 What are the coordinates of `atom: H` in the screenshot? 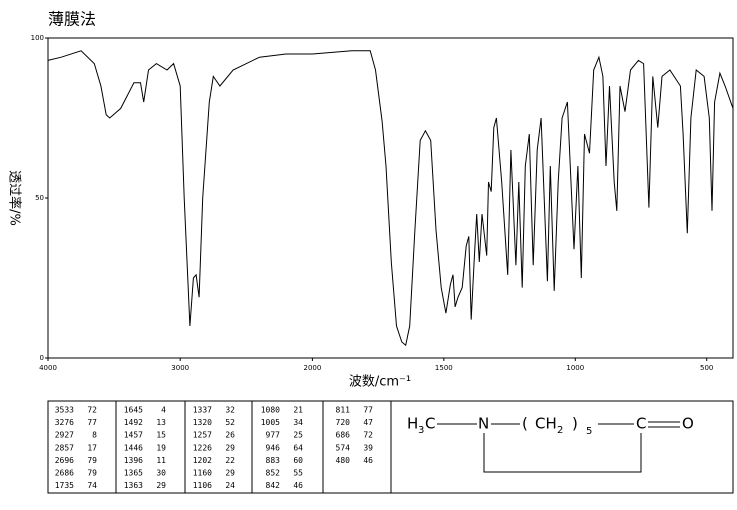 It's located at (412, 424).